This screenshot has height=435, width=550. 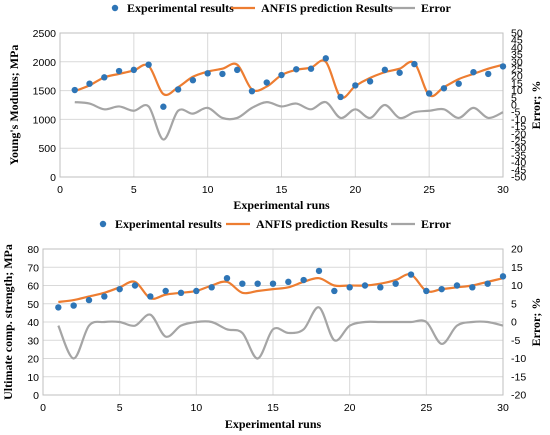 I want to click on y-tick-label: 1000, so click(x=45, y=120).